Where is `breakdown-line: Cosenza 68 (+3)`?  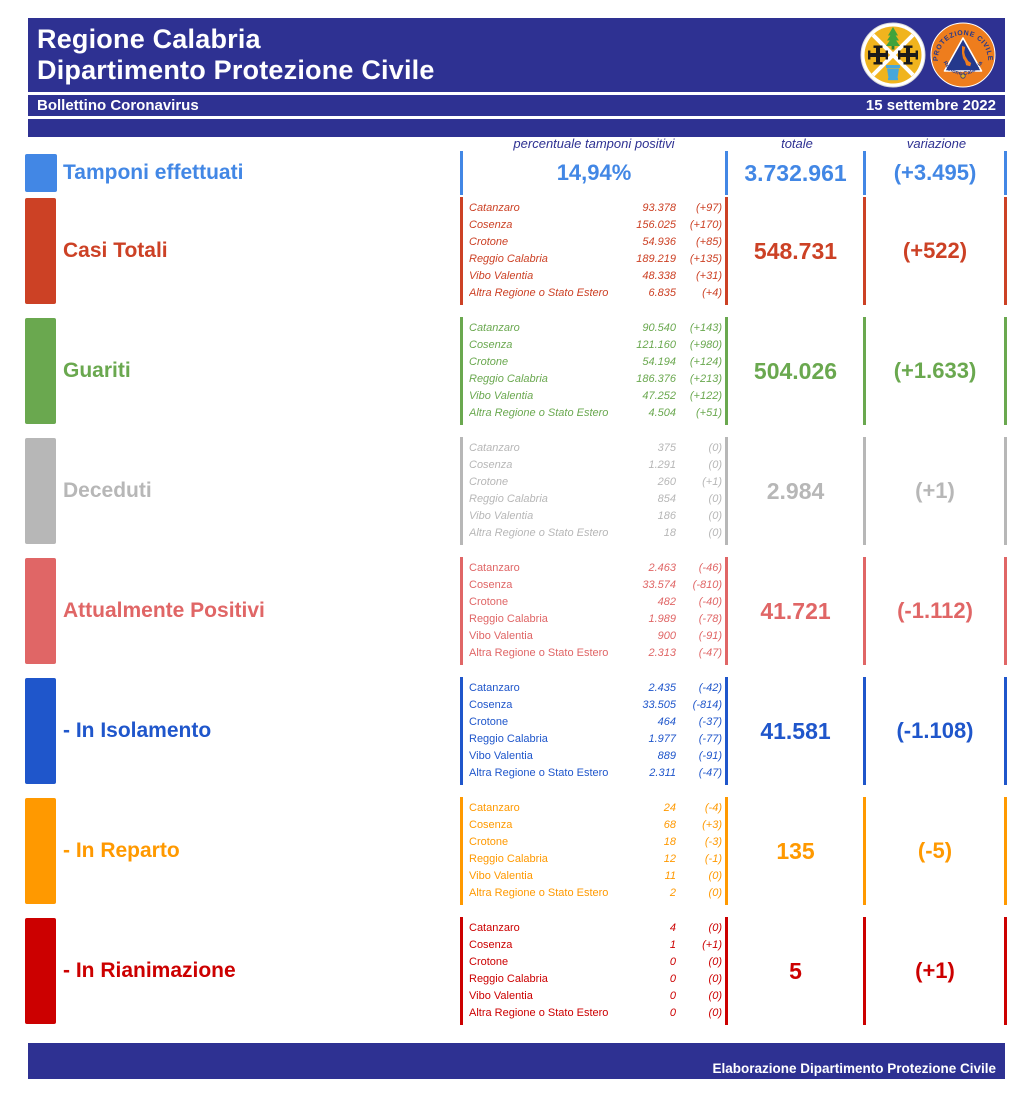 breakdown-line: Cosenza 68 (+3) is located at coordinates (595, 825).